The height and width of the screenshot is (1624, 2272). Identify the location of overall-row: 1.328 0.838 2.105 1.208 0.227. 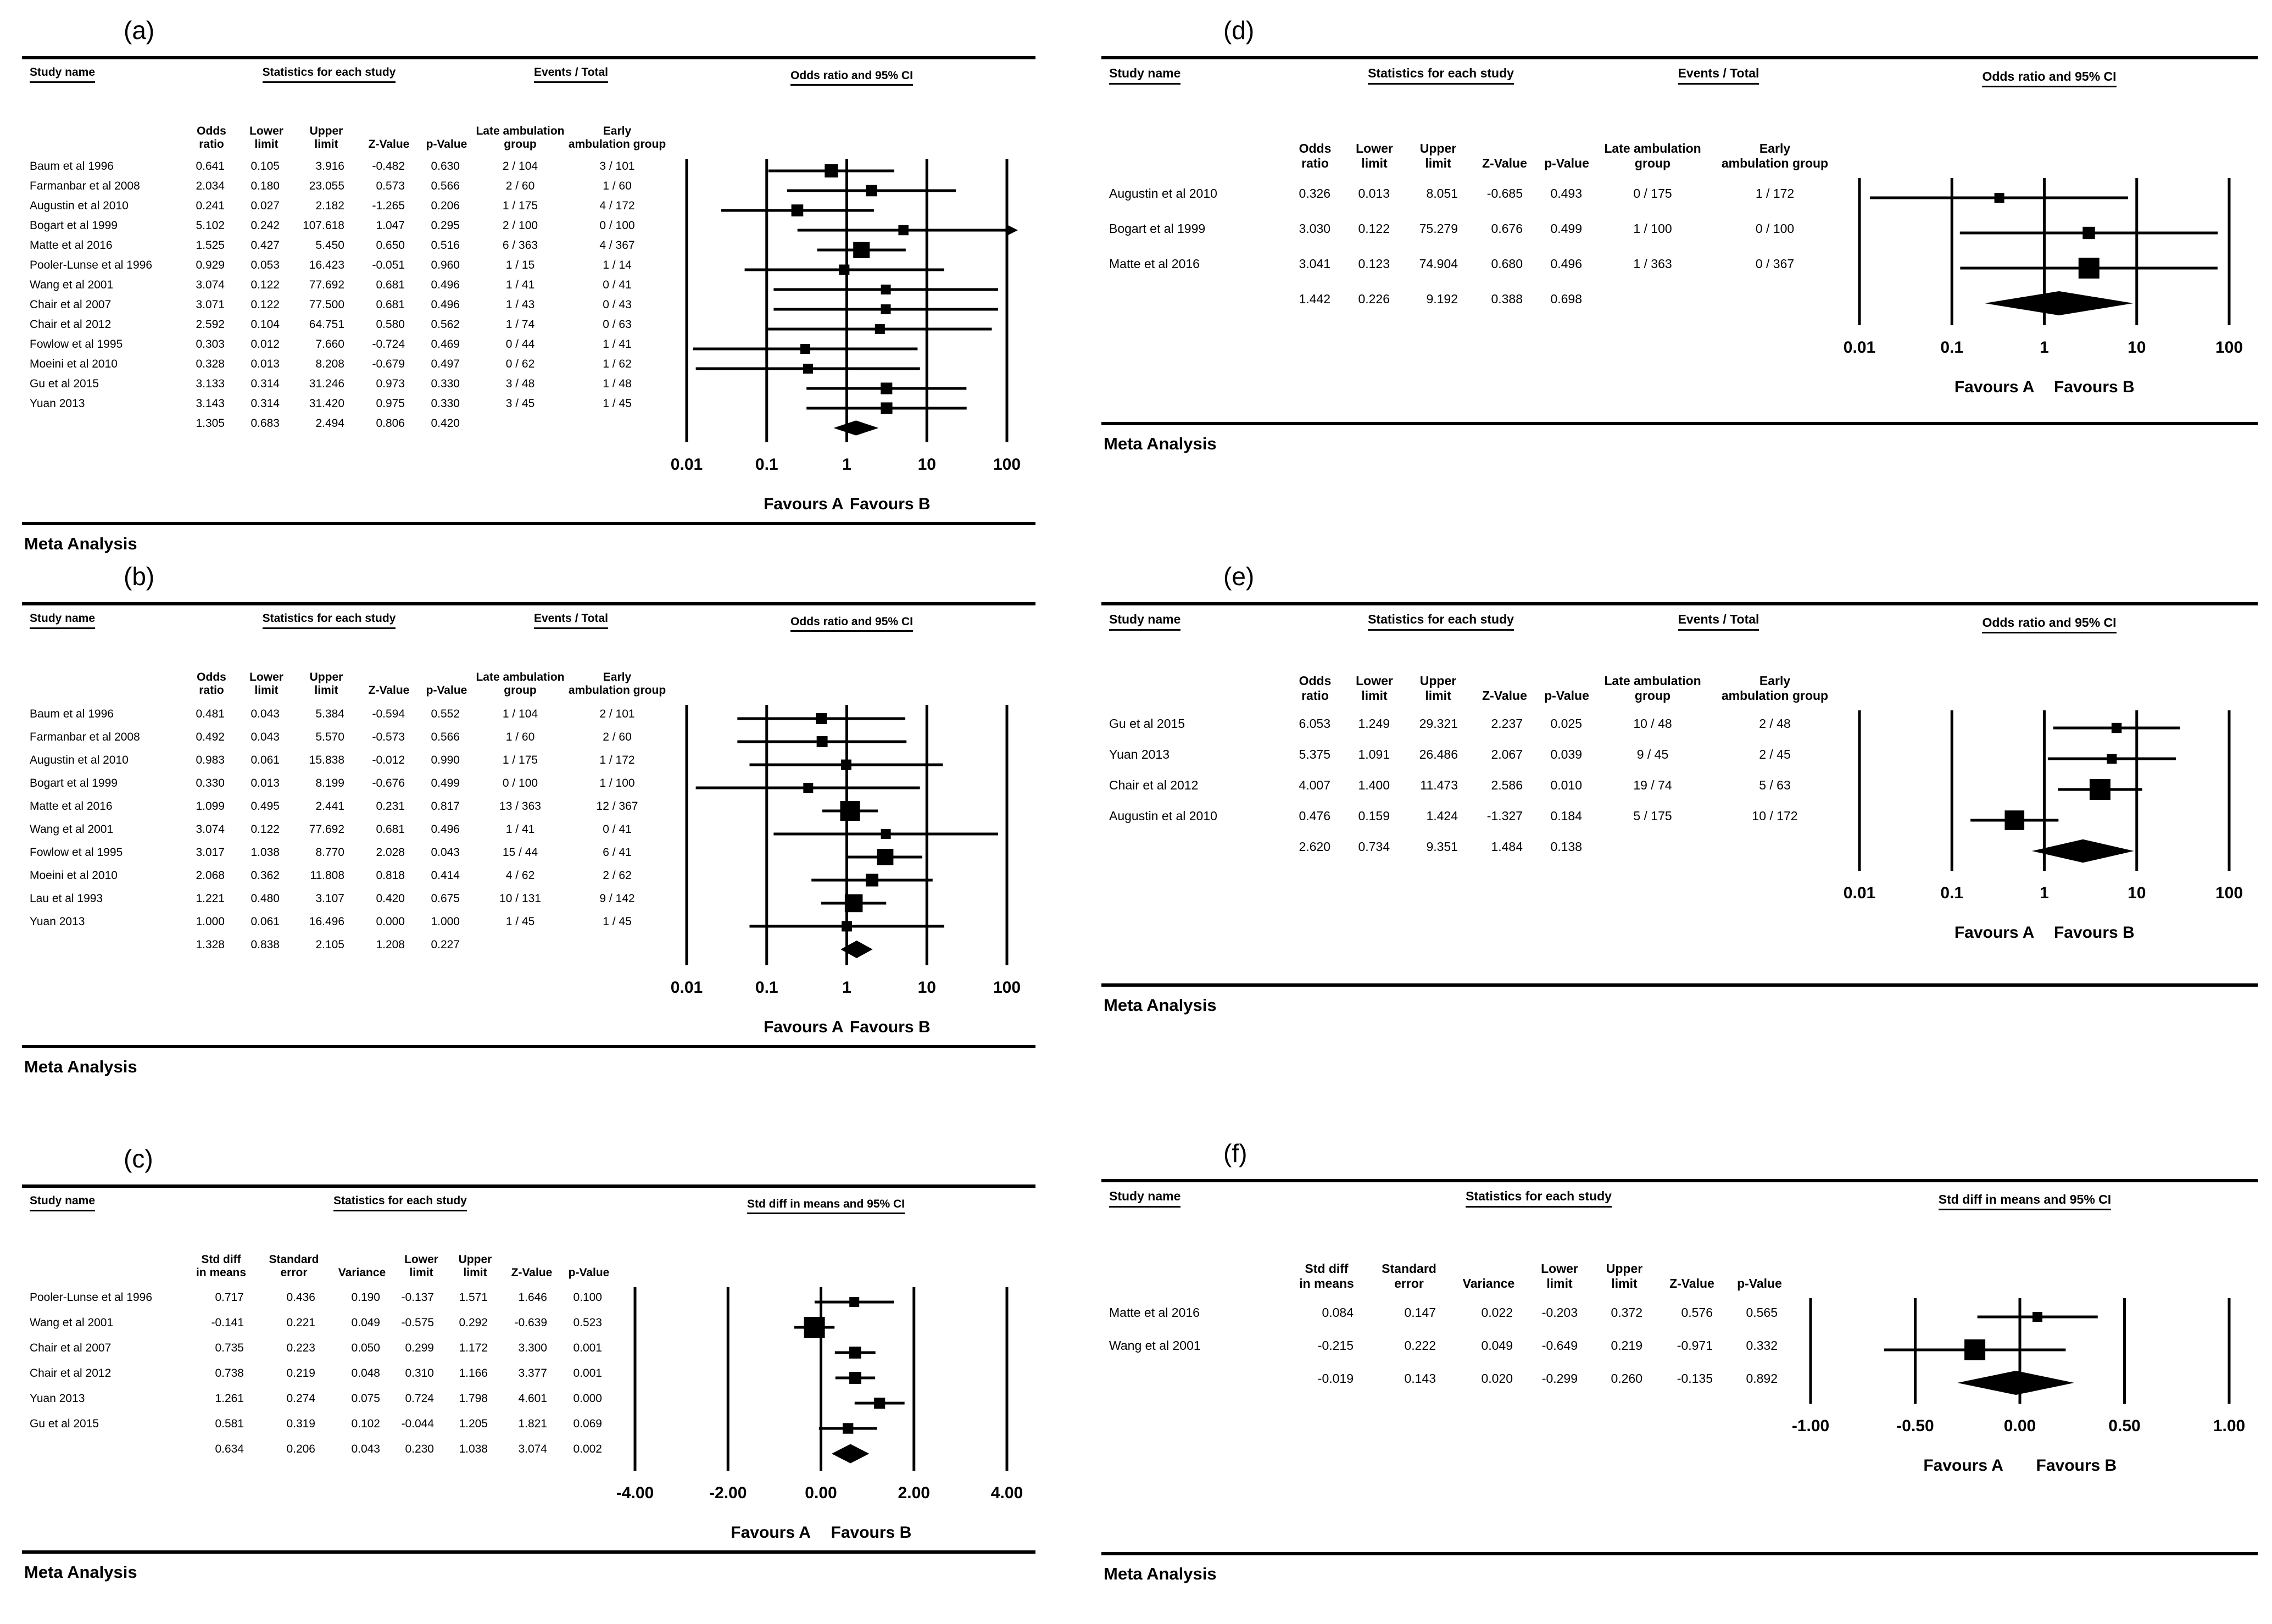
(345, 944).